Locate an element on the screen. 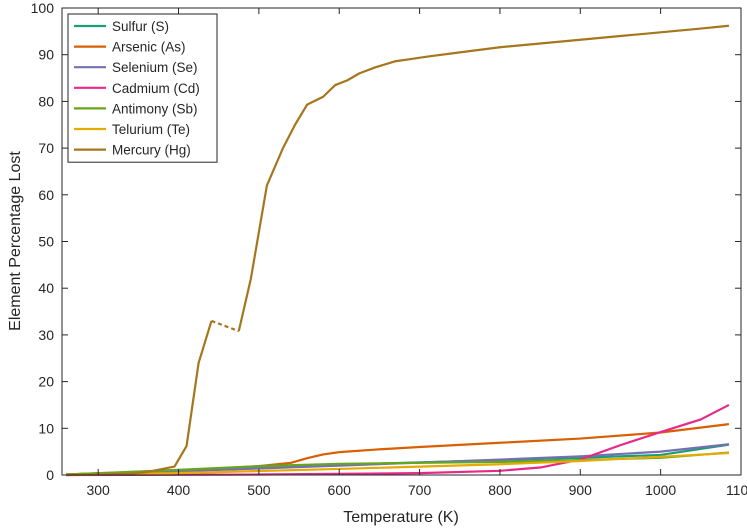  legend-label: Cadmium (Cd) is located at coordinates (156, 88).